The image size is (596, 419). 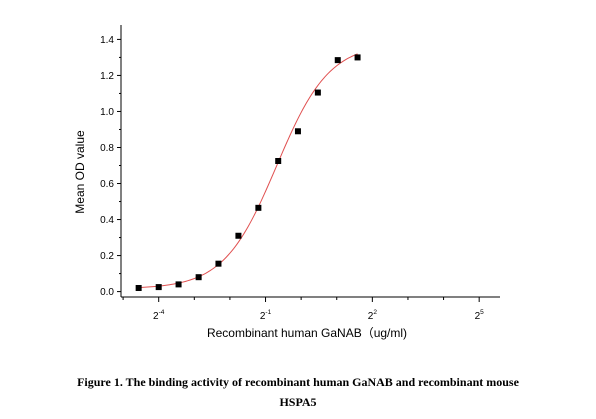 I want to click on y-axis: 0.0 0.2 0.4 0.6 0.8 1.0 1.2 1.4, so click(x=111, y=161).